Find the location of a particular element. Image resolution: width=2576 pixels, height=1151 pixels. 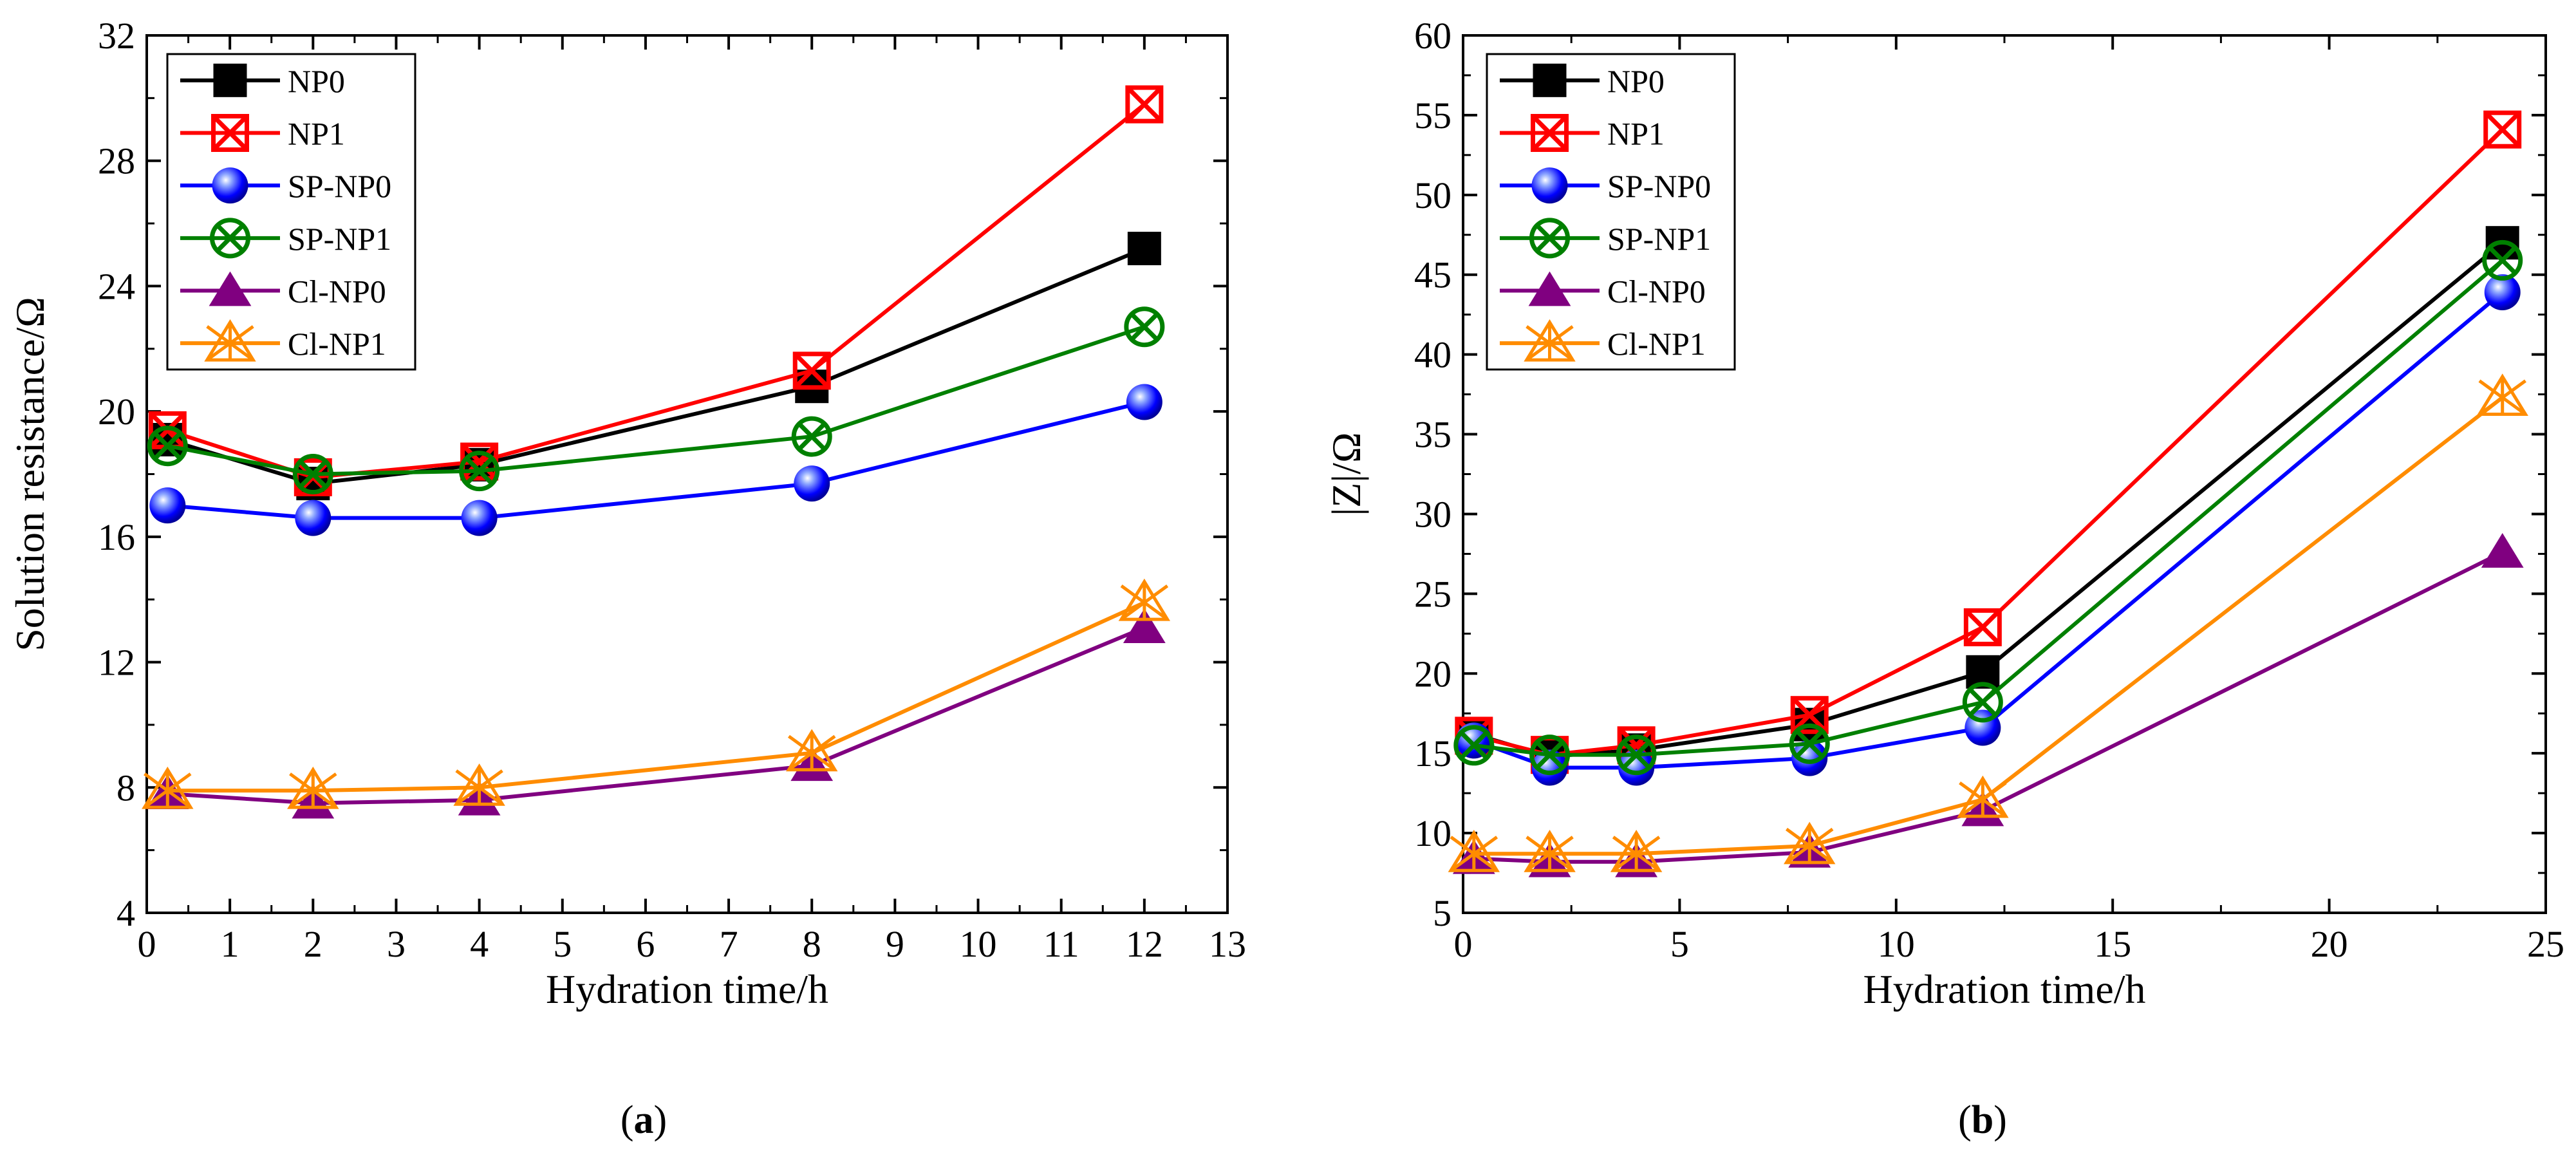

y-tick-label: 30 is located at coordinates (1432, 514).